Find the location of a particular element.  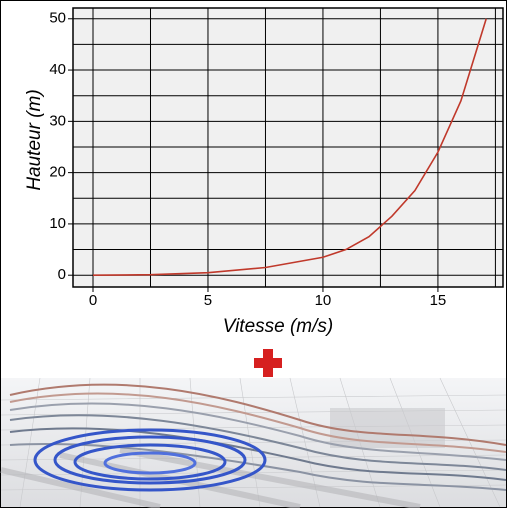

y-axis-title: Hauteur (m) is located at coordinates (34, 139).